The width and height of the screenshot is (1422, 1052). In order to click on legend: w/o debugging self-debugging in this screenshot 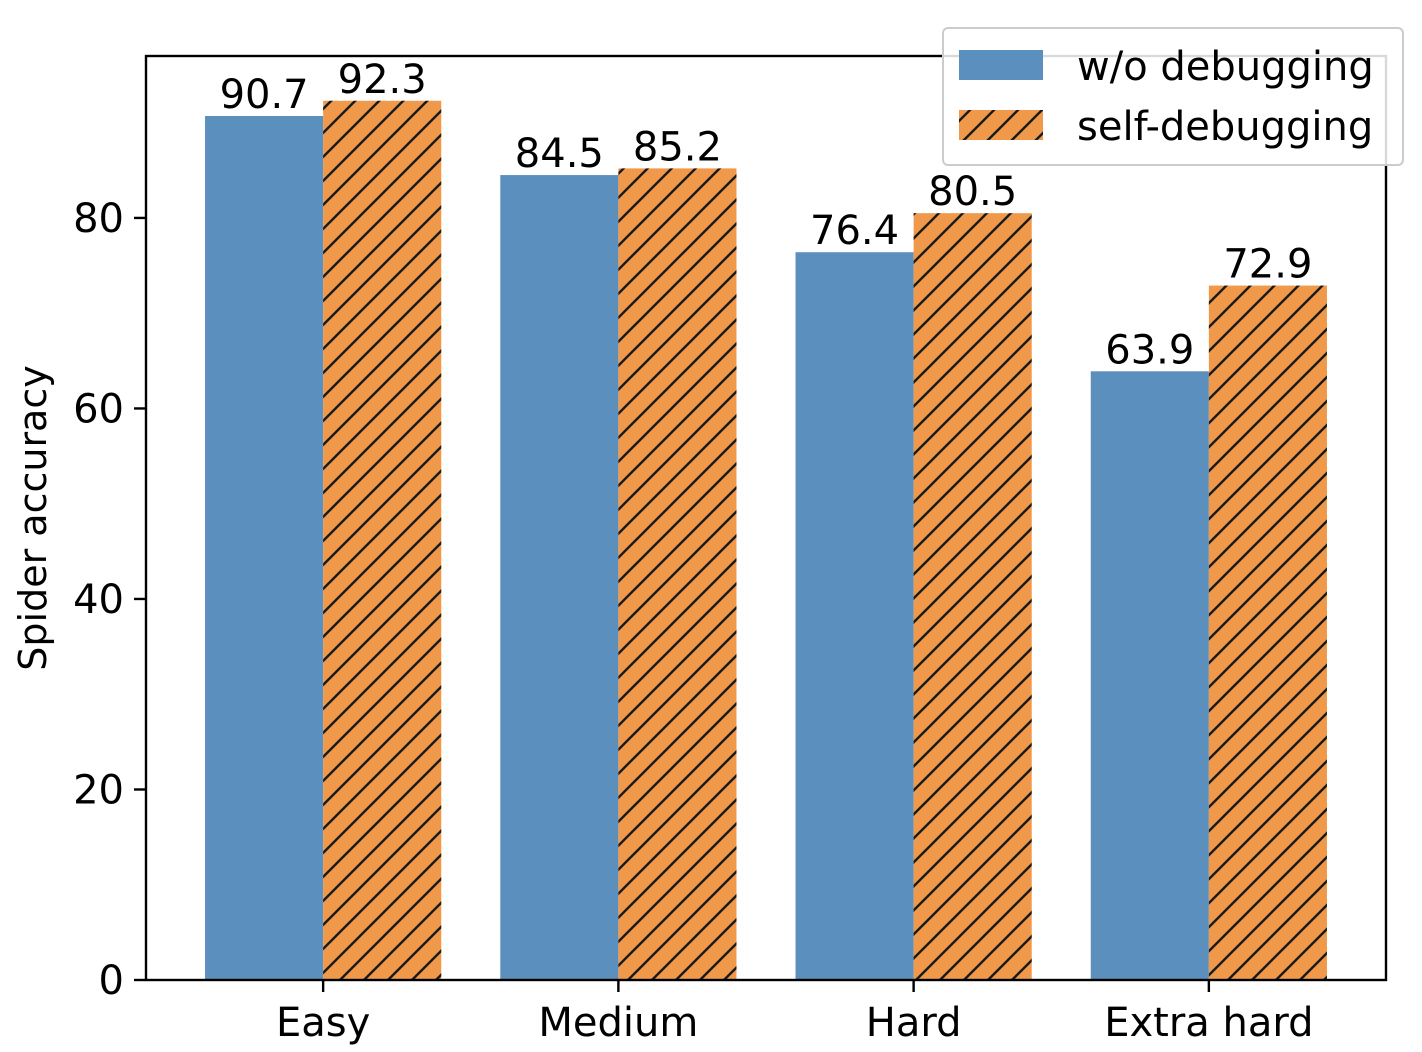, I will do `click(1173, 96)`.